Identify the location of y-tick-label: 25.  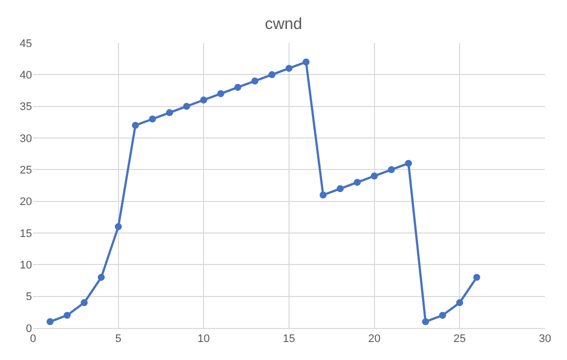
(26, 170).